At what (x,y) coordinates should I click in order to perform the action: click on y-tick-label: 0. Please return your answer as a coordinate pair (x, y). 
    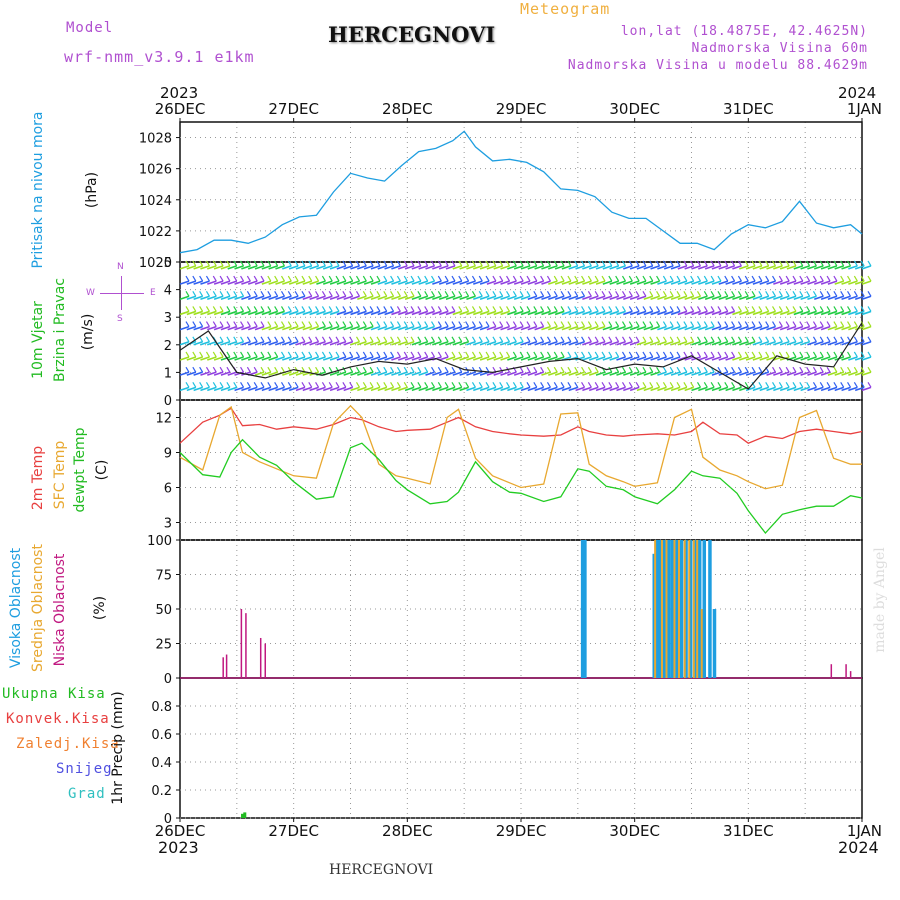
    Looking at the image, I should click on (168, 401).